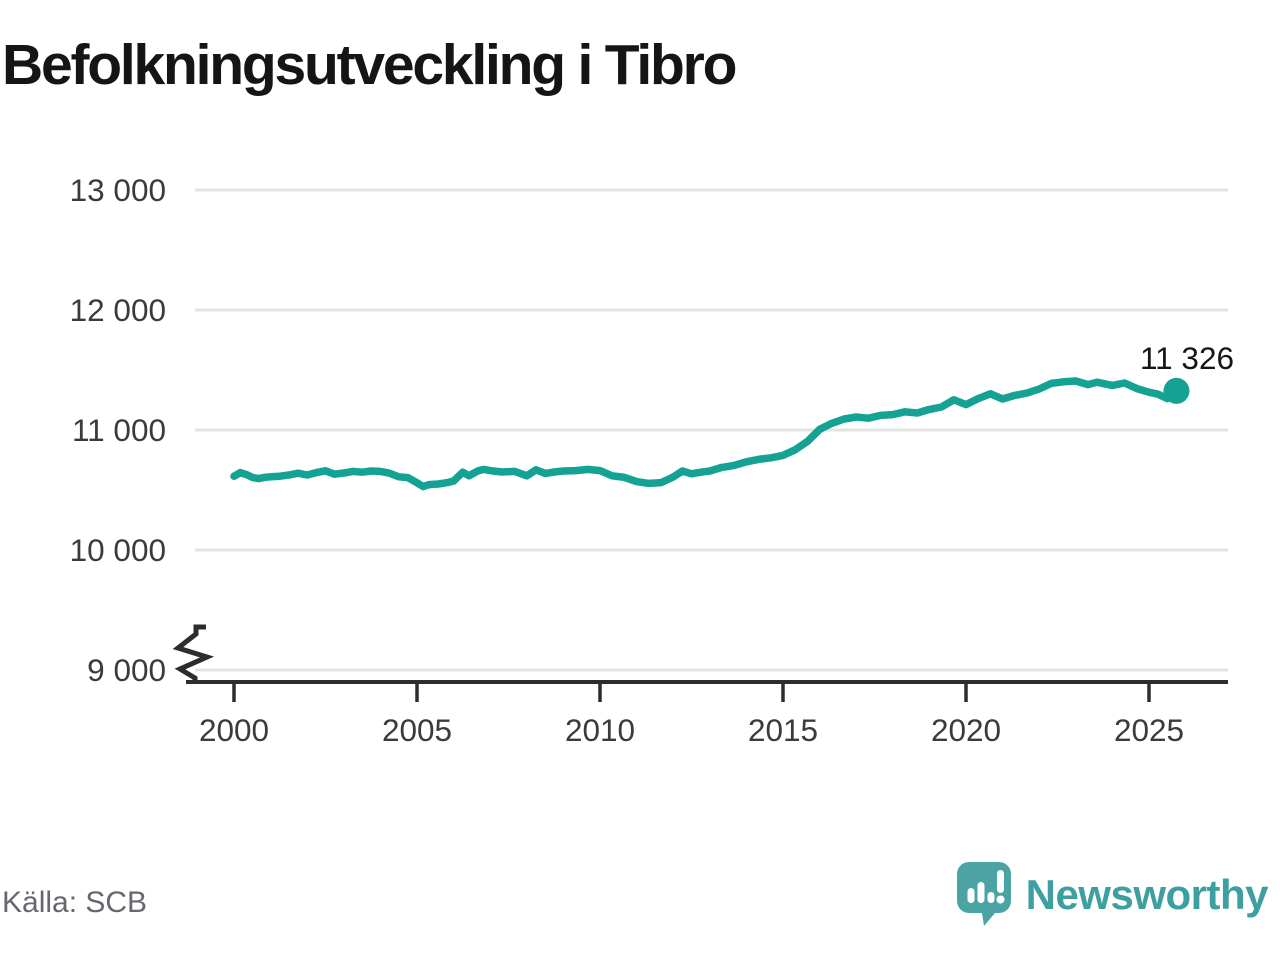 The height and width of the screenshot is (960, 1280). What do you see at coordinates (118, 190) in the screenshot?
I see `y-axis-tick-label: 13 000` at bounding box center [118, 190].